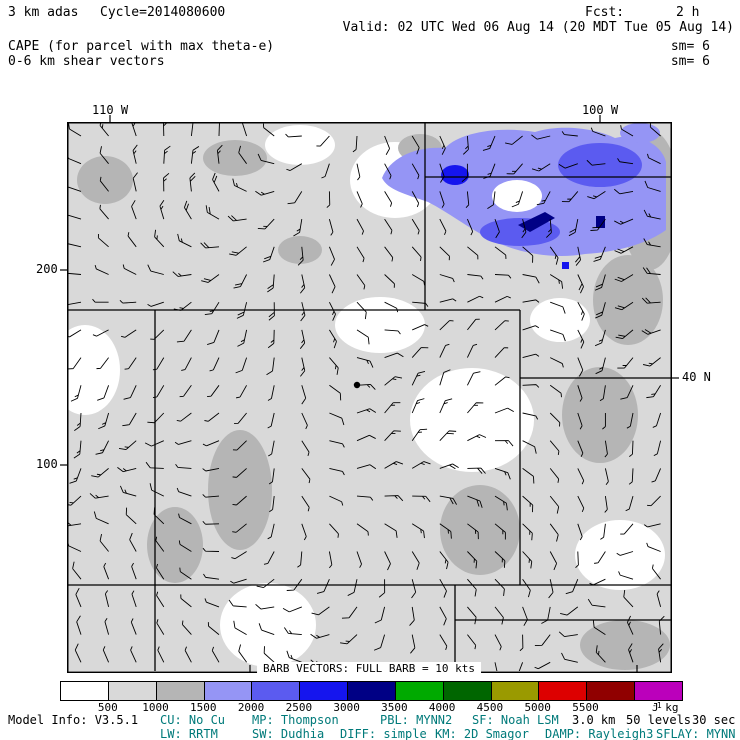  I want to click on colorbar-tick-label: 2000, so click(251, 707).